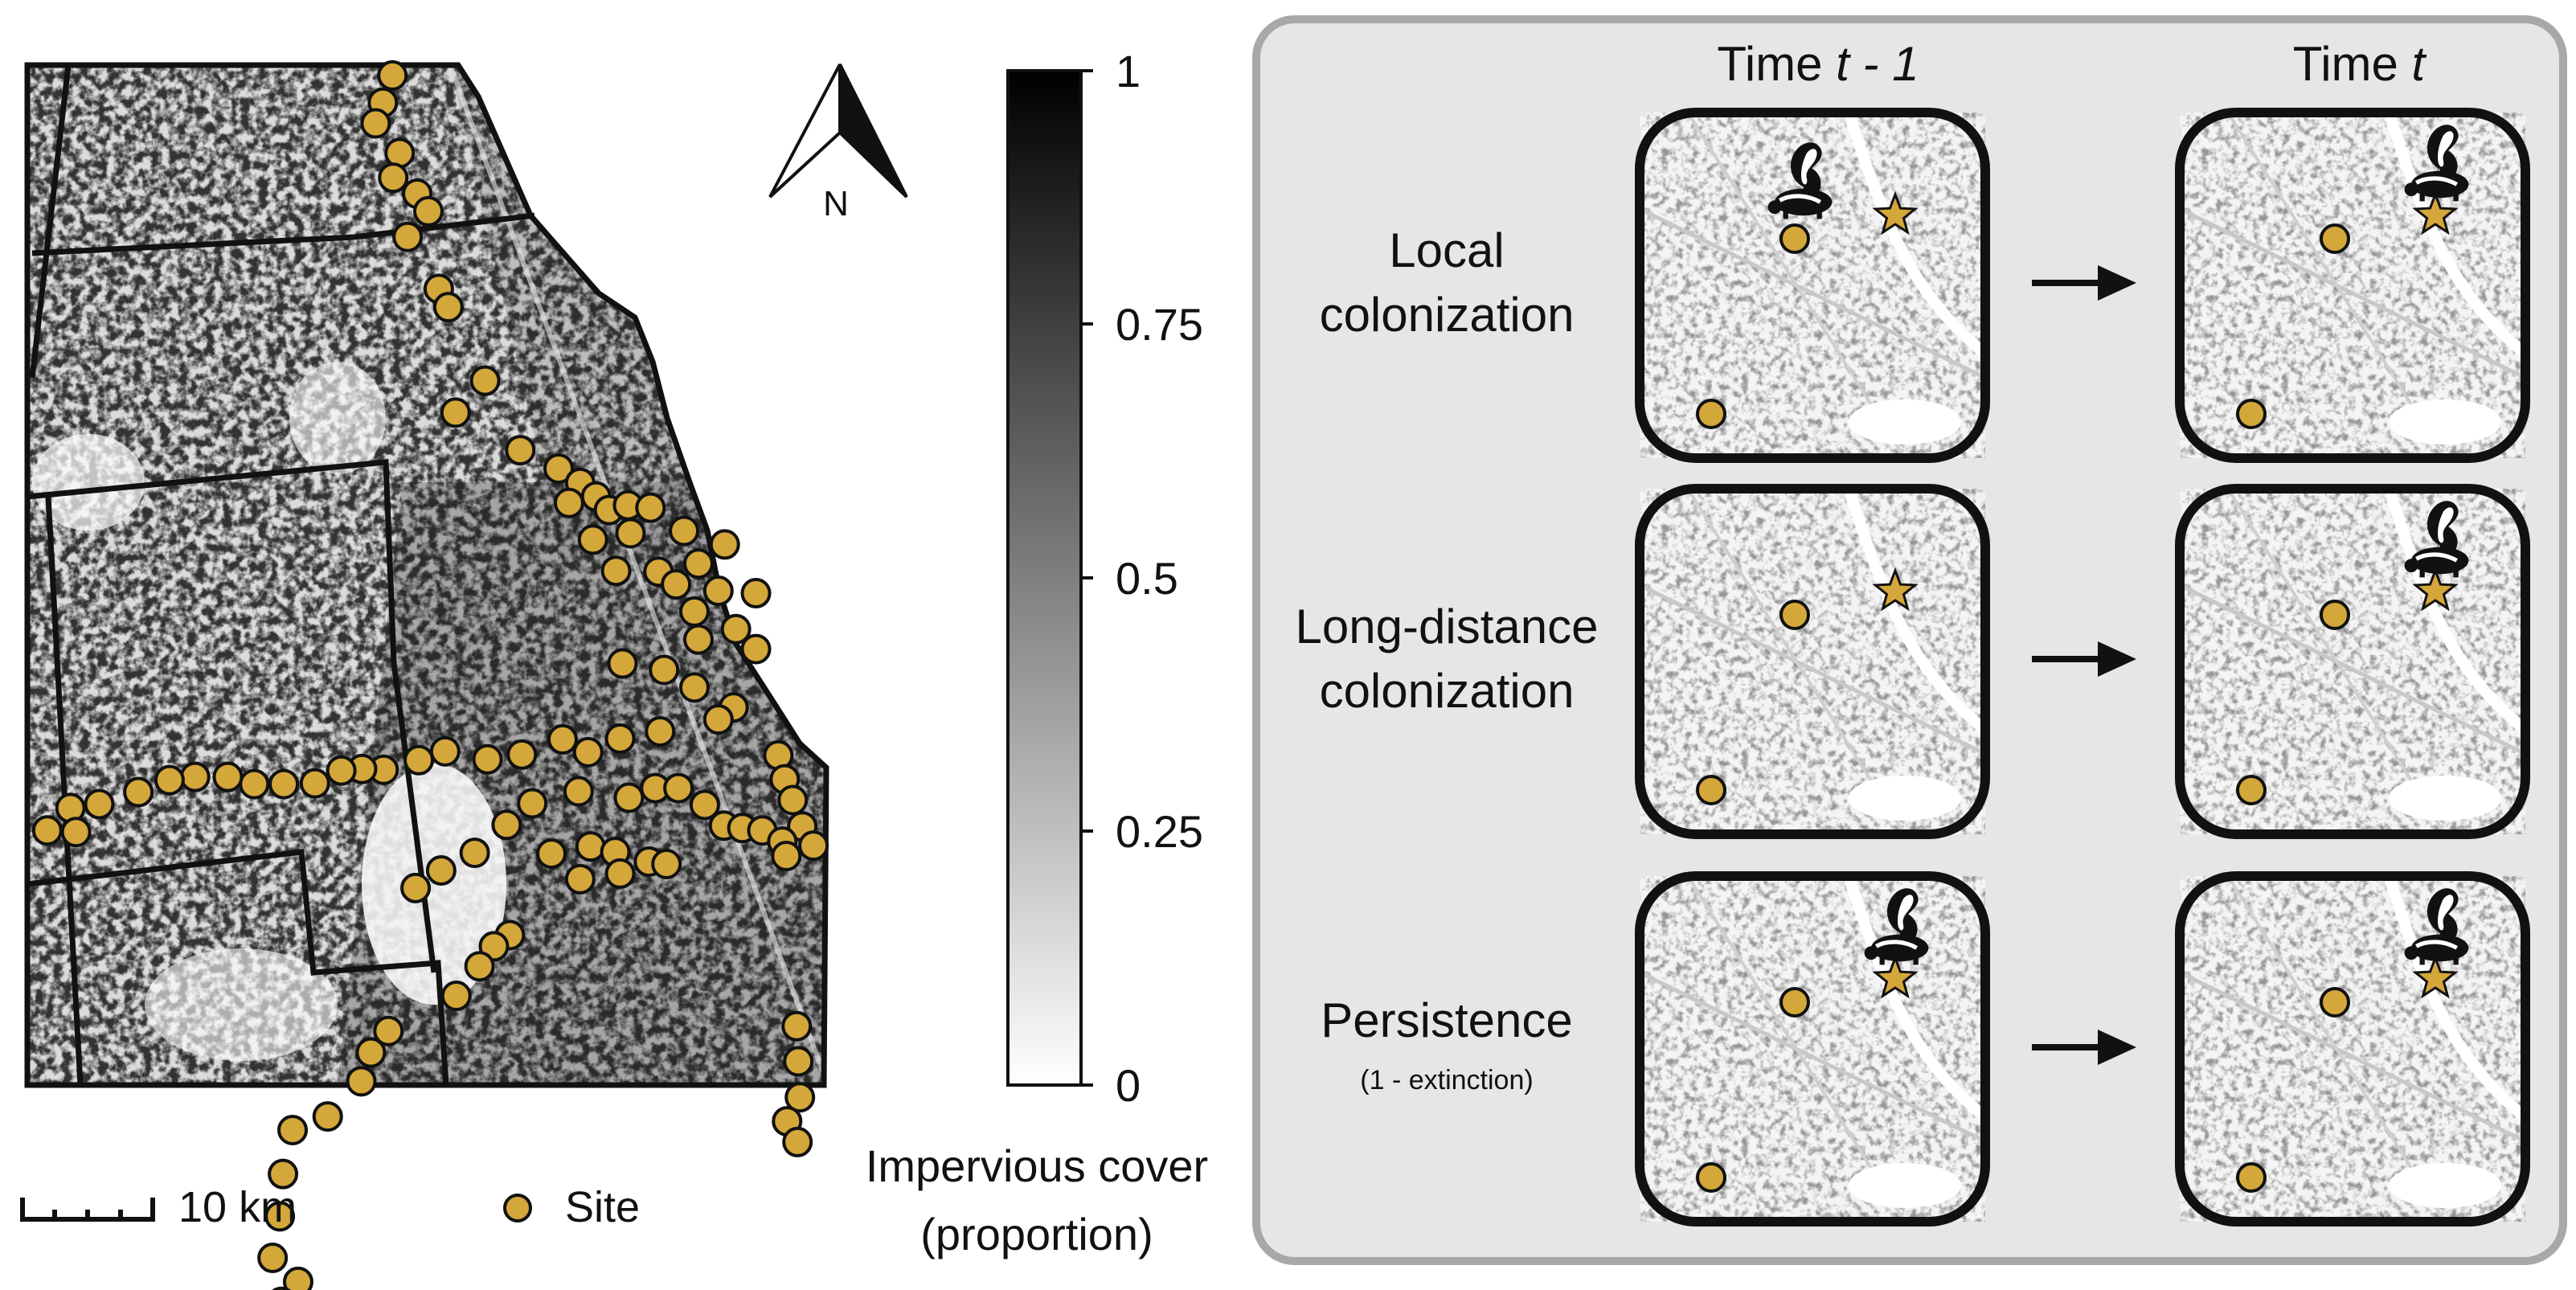 The image size is (2576, 1290). Describe the element at coordinates (2360, 64) in the screenshot. I see `column-header-current: Time t` at that location.